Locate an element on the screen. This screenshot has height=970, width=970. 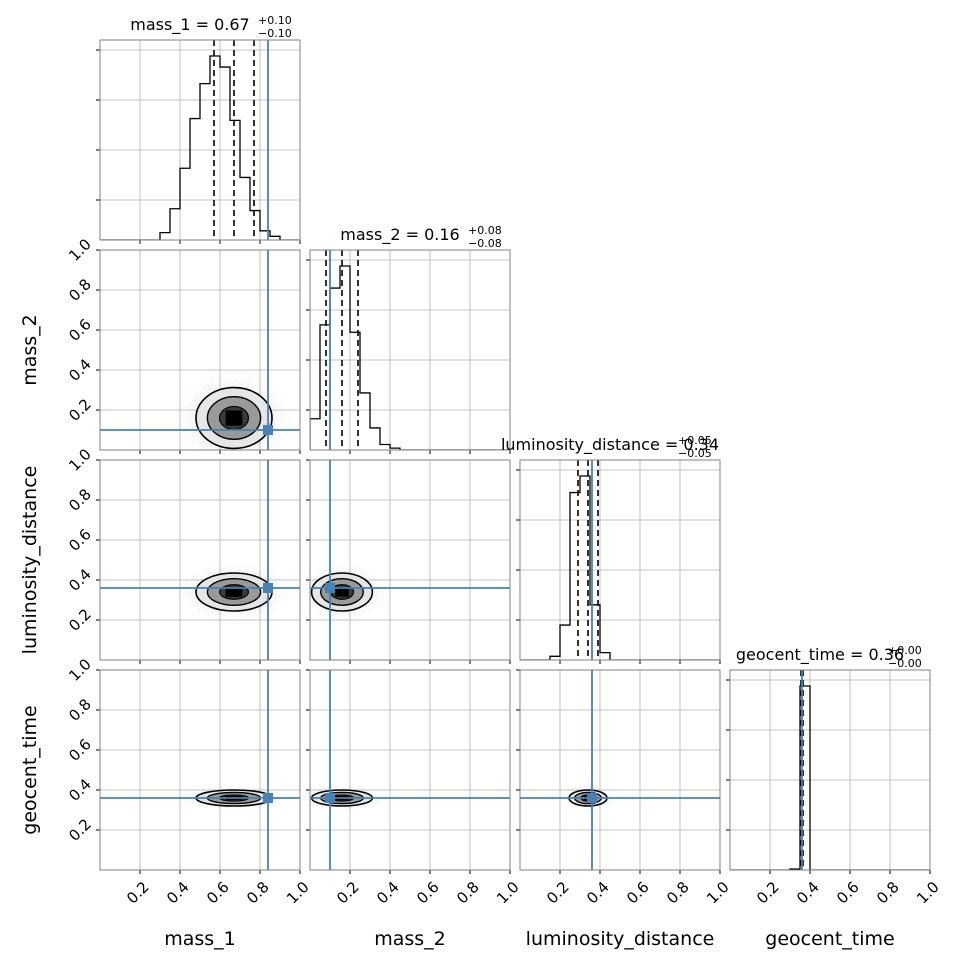
x-axis-label-luminosity_distance: luminosity_distance is located at coordinates (620, 939).